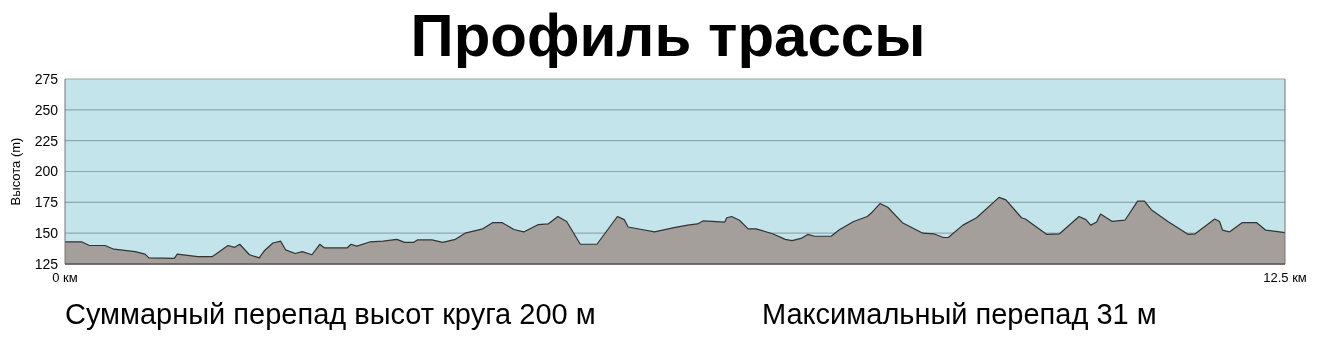  Describe the element at coordinates (1285, 277) in the screenshot. I see `x-tick-label: 12.5 км` at that location.